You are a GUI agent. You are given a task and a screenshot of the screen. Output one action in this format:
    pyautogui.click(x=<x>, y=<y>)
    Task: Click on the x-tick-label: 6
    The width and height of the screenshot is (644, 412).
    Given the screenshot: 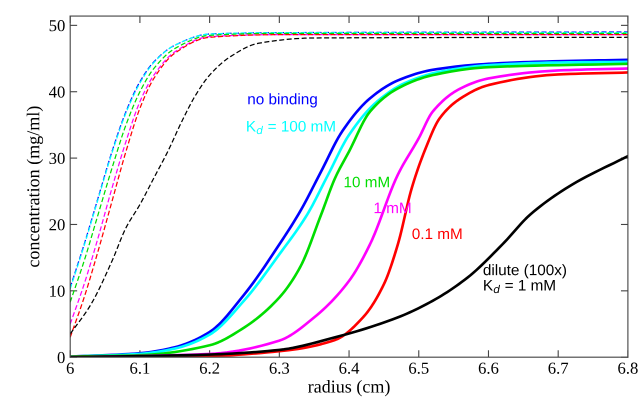 What is the action you would take?
    pyautogui.click(x=70, y=368)
    